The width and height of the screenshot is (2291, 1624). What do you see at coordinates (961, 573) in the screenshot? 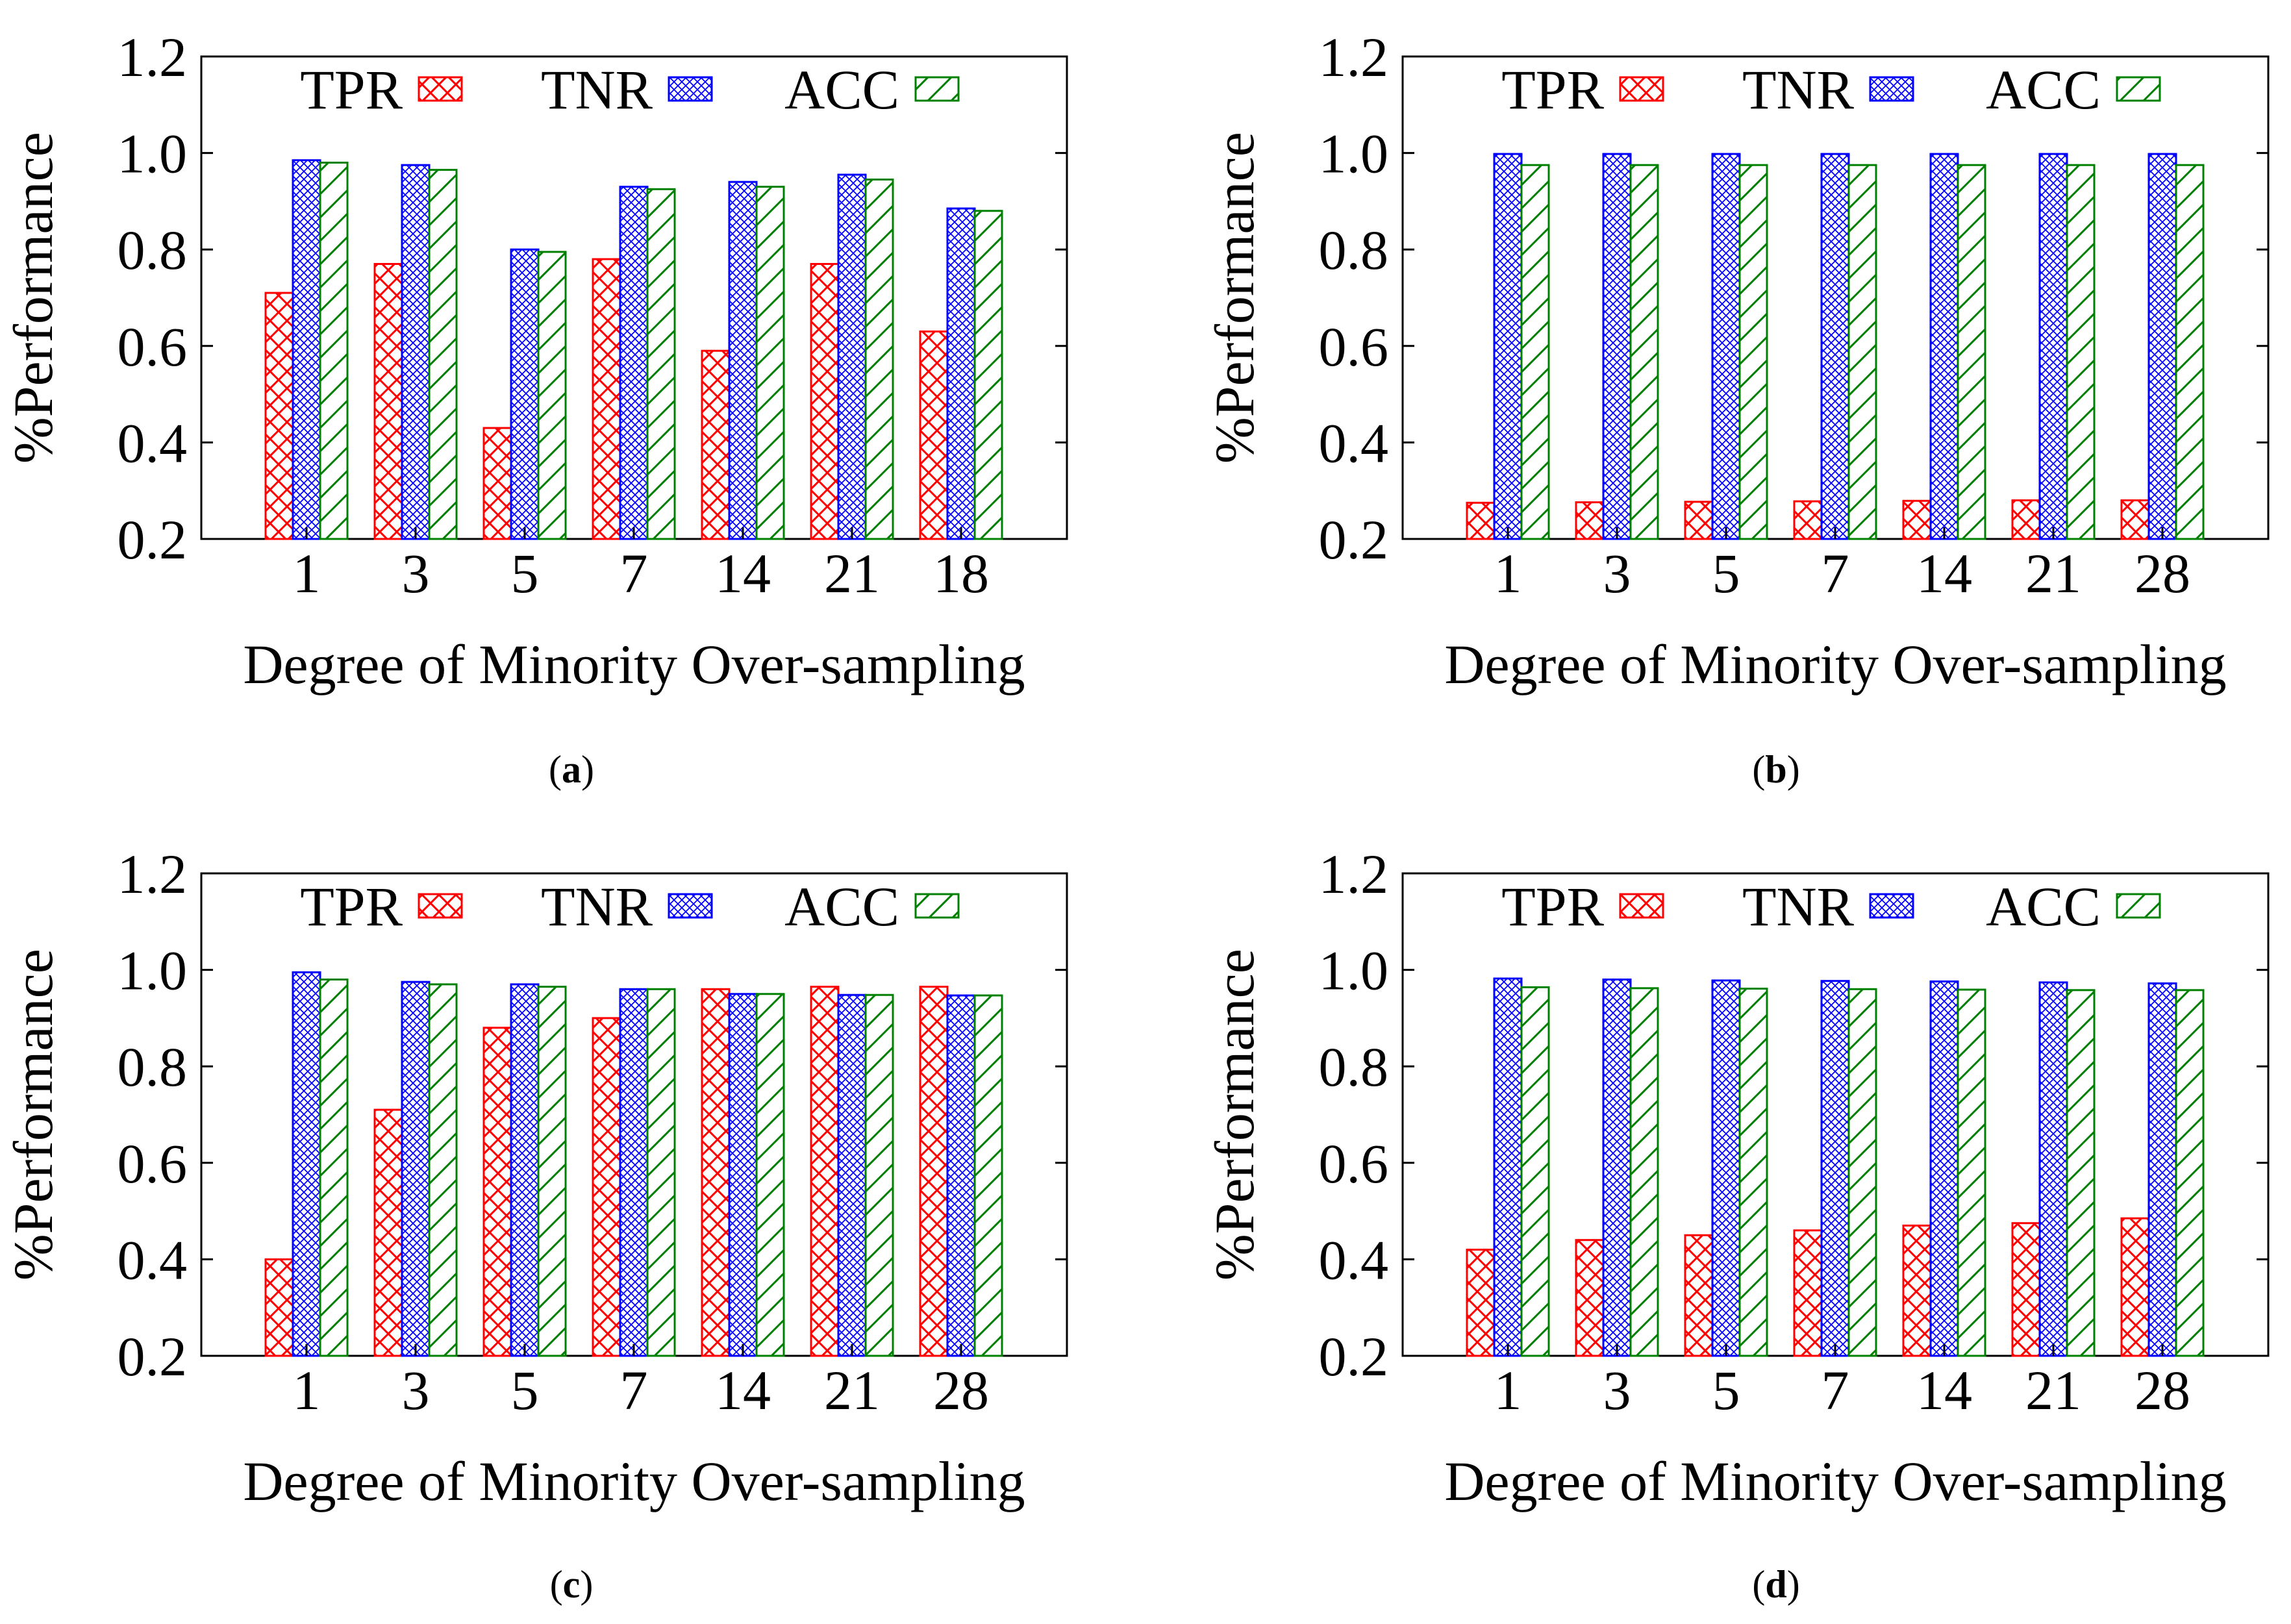
I see `x-tick-label: 18` at bounding box center [961, 573].